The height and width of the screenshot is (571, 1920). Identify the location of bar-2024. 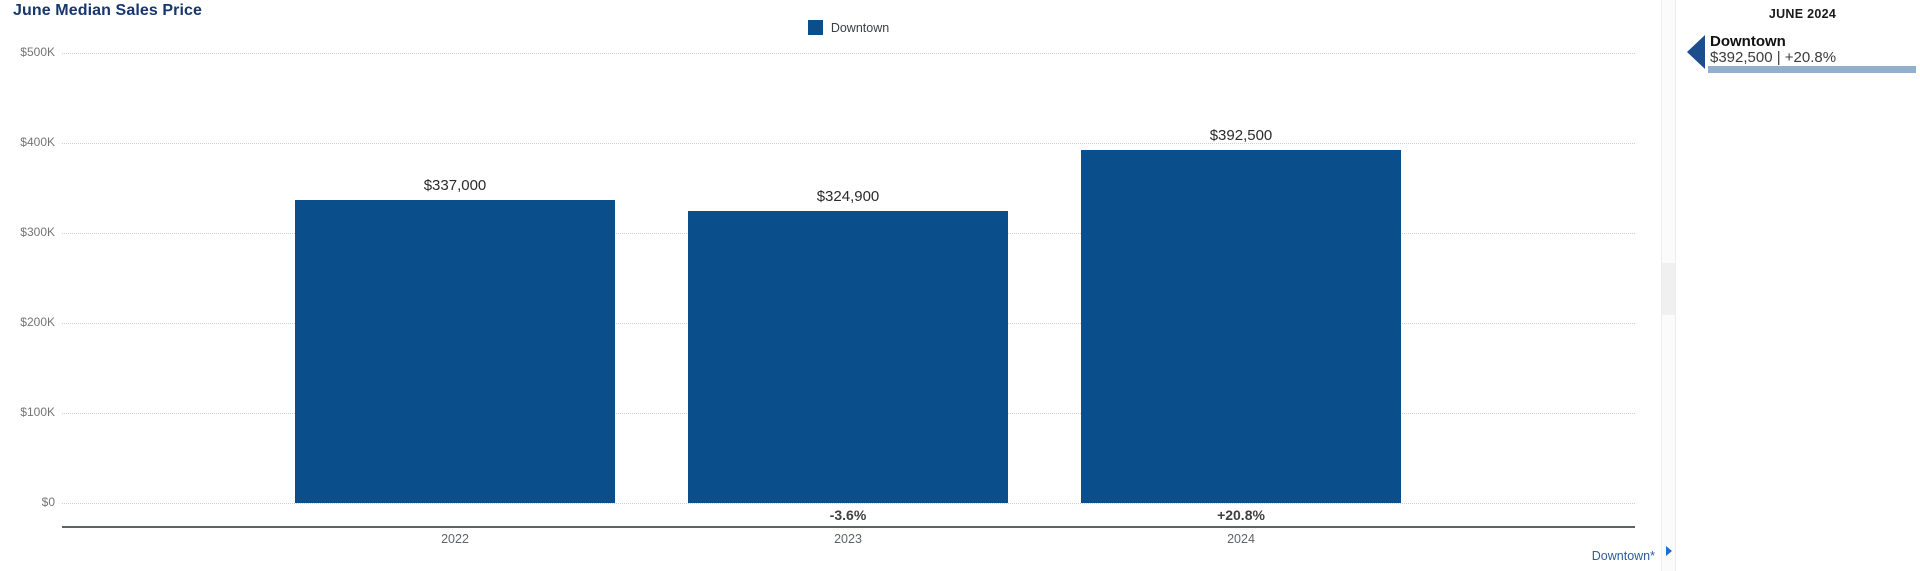
(1241, 326).